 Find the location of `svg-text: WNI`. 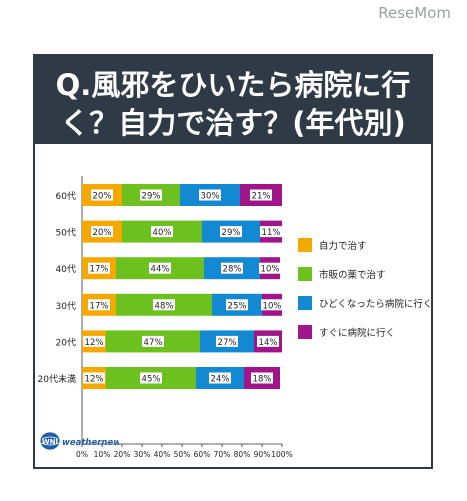

svg-text: WNI is located at coordinates (50, 442).